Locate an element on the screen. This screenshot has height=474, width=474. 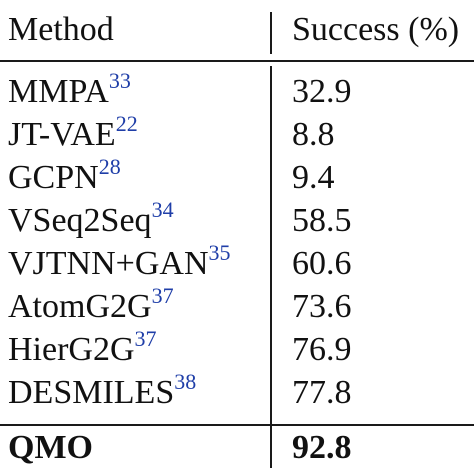
table-row-method: VSeq2Seq34 is located at coordinates (91, 220).